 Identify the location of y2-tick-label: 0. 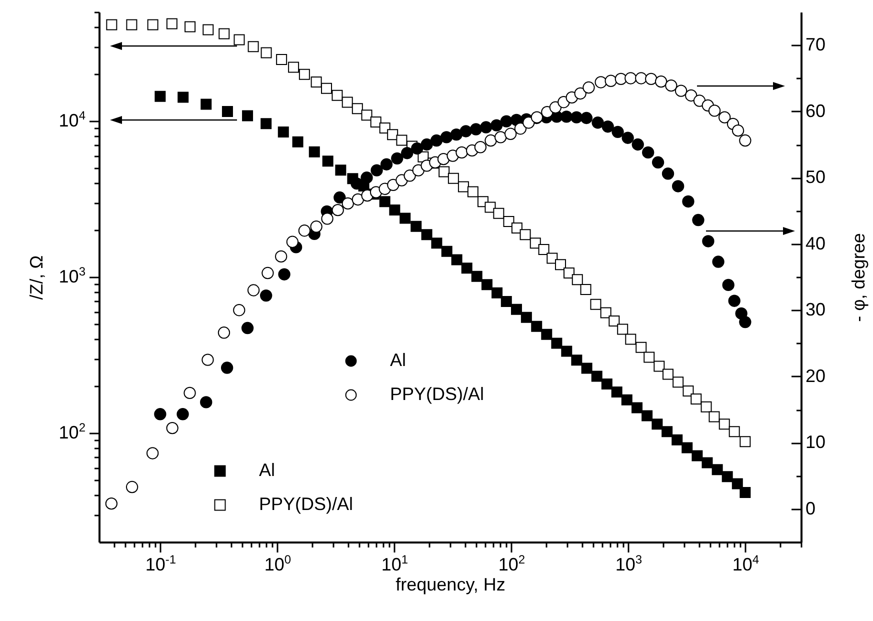
(811, 508).